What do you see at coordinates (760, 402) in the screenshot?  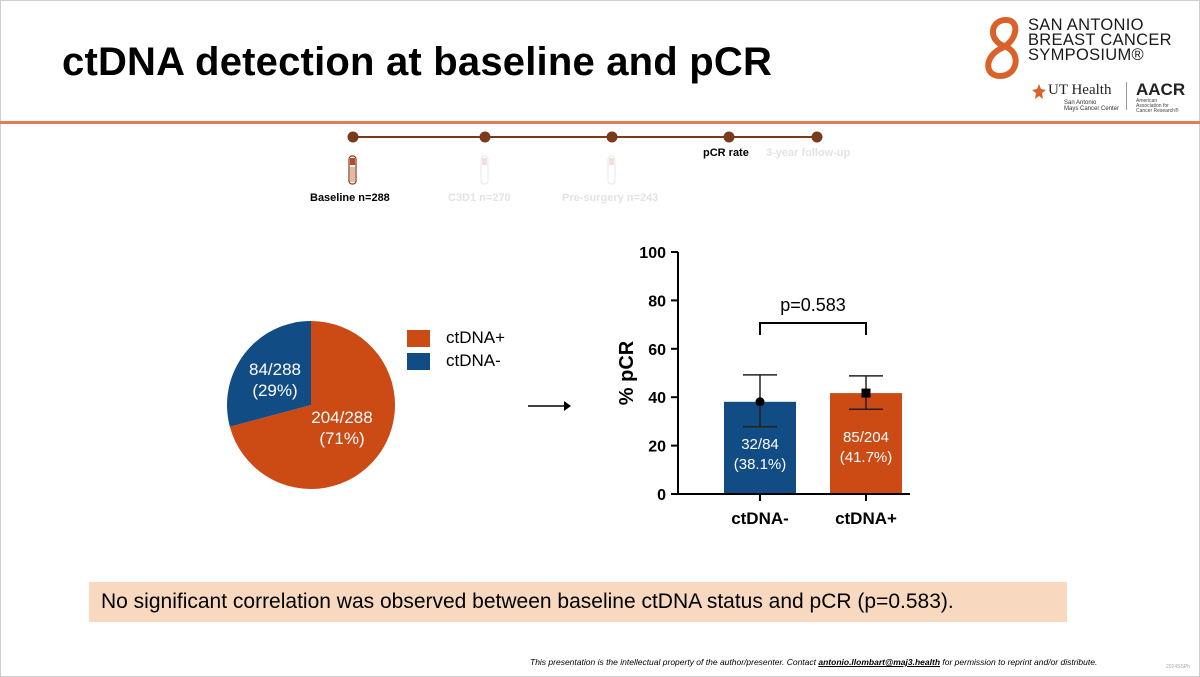 I see `mean-marker-circle` at bounding box center [760, 402].